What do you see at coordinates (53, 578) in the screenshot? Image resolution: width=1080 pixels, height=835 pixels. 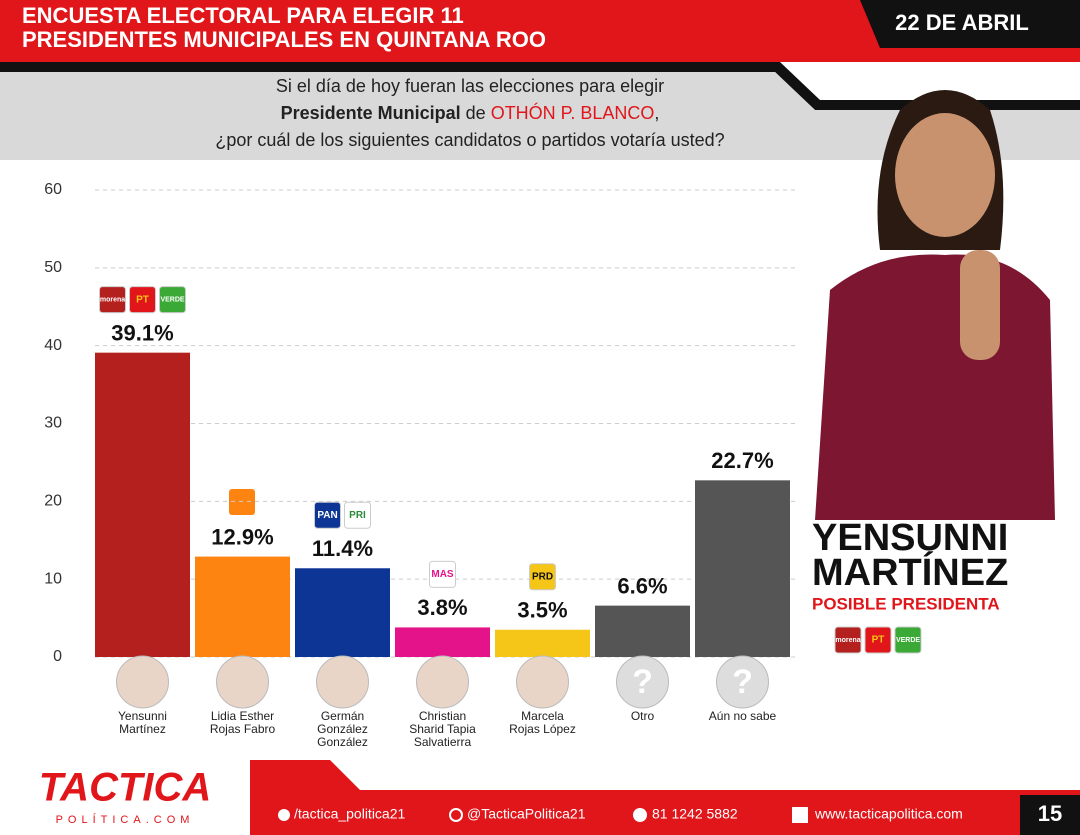 I see `y-tick-label: 10` at bounding box center [53, 578].